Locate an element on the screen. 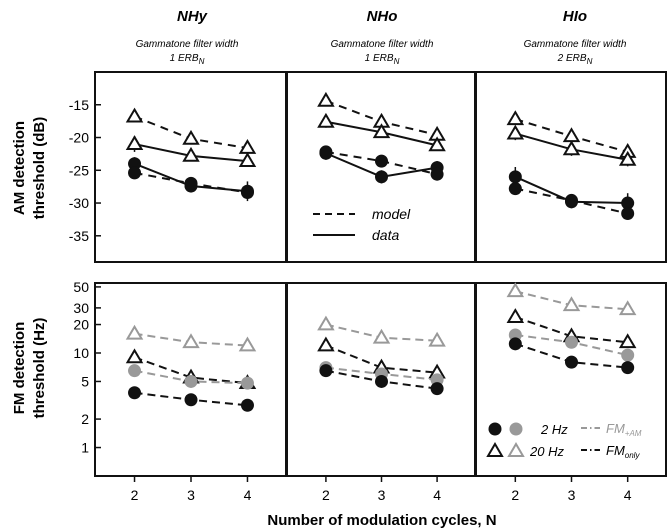 The height and width of the screenshot is (532, 667). am-legend: model data is located at coordinates (362, 224).